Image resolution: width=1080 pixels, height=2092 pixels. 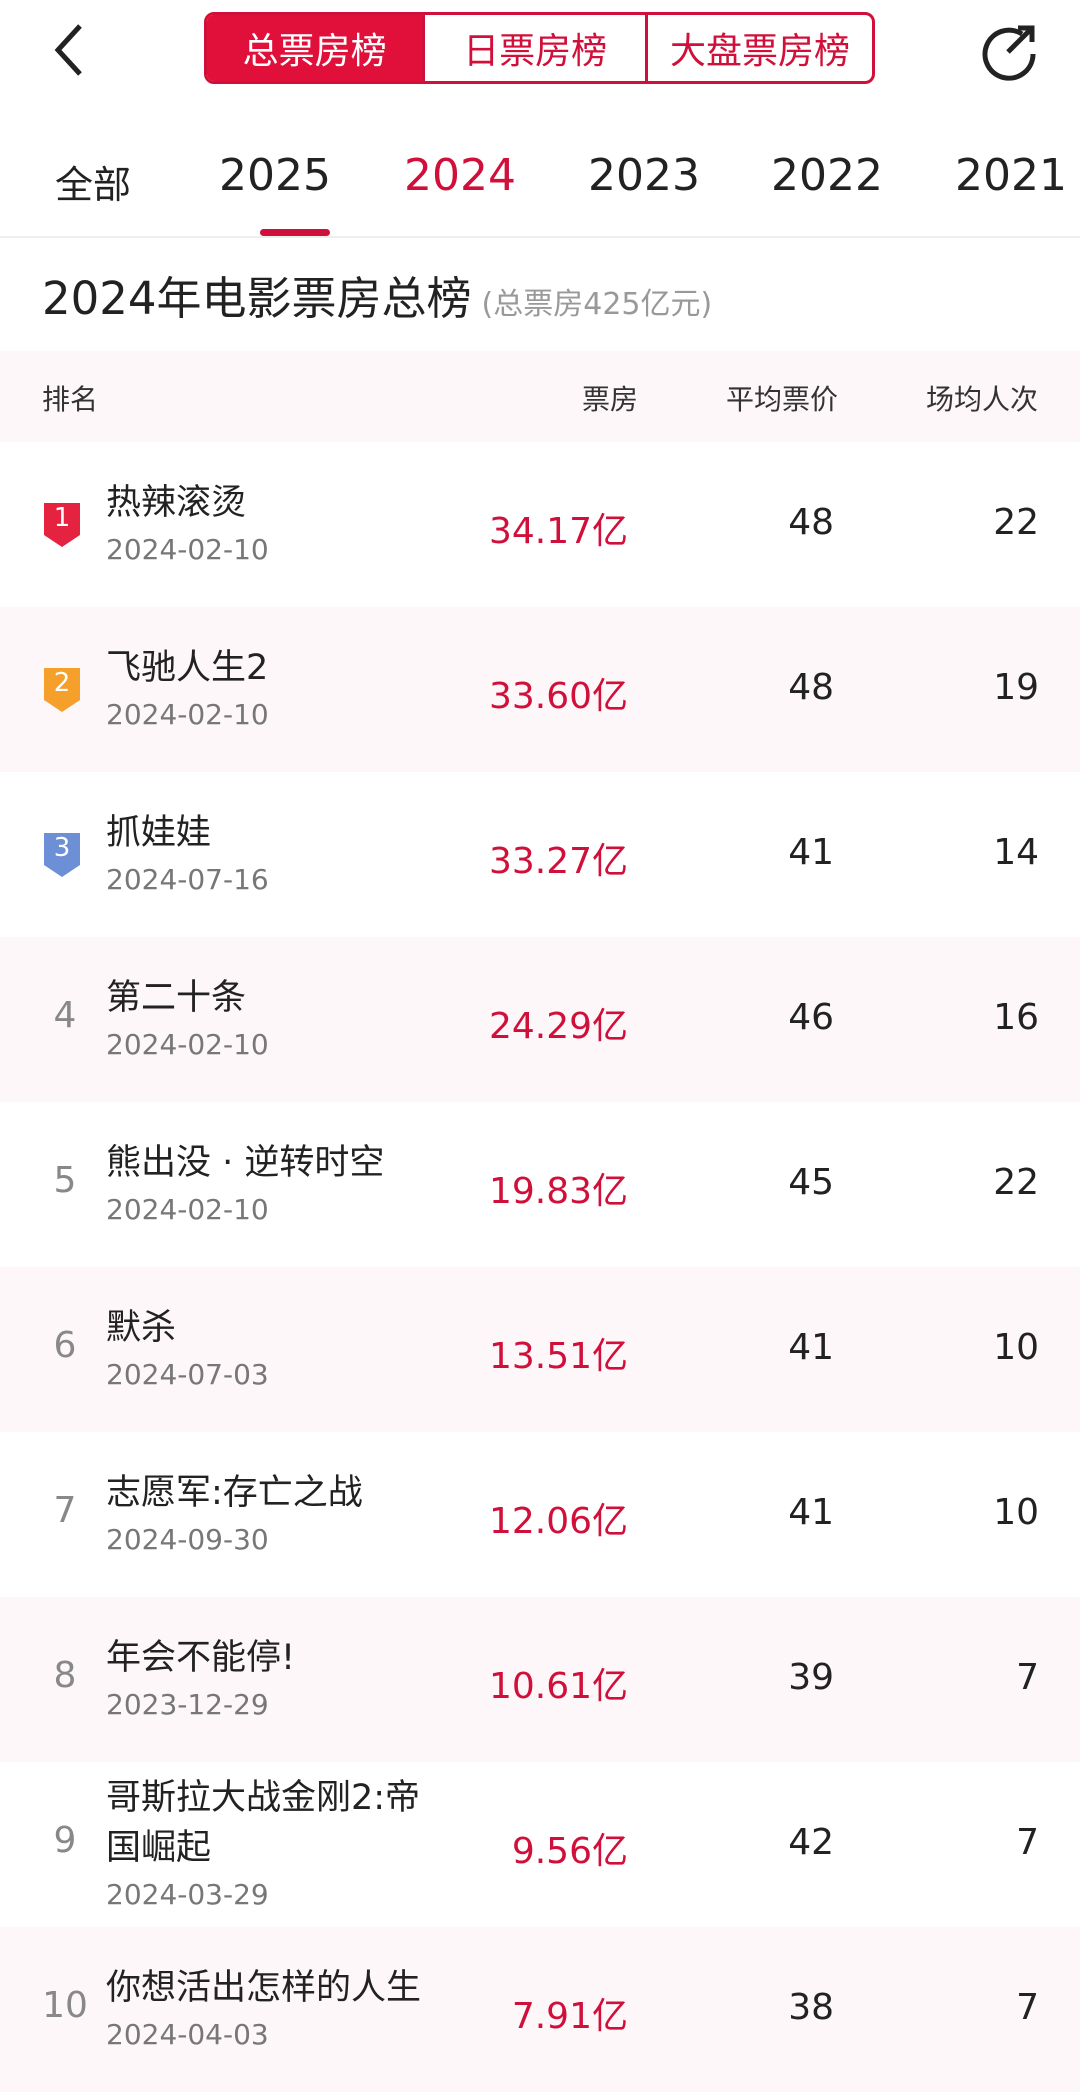 I want to click on table-row: 1 热辣滚烫 2024-02-10 34.17亿 48 22, so click(x=540, y=524).